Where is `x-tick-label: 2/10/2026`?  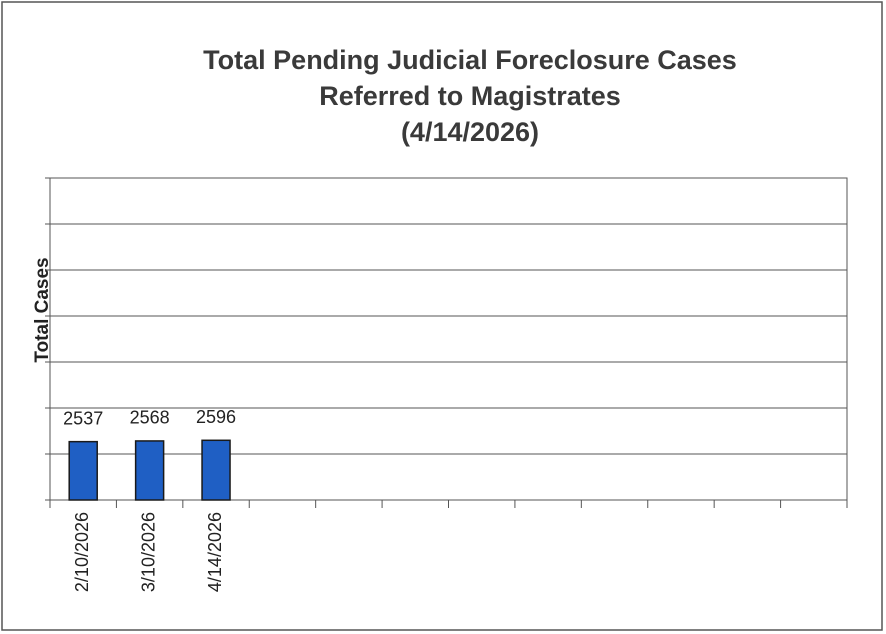 x-tick-label: 2/10/2026 is located at coordinates (82, 552).